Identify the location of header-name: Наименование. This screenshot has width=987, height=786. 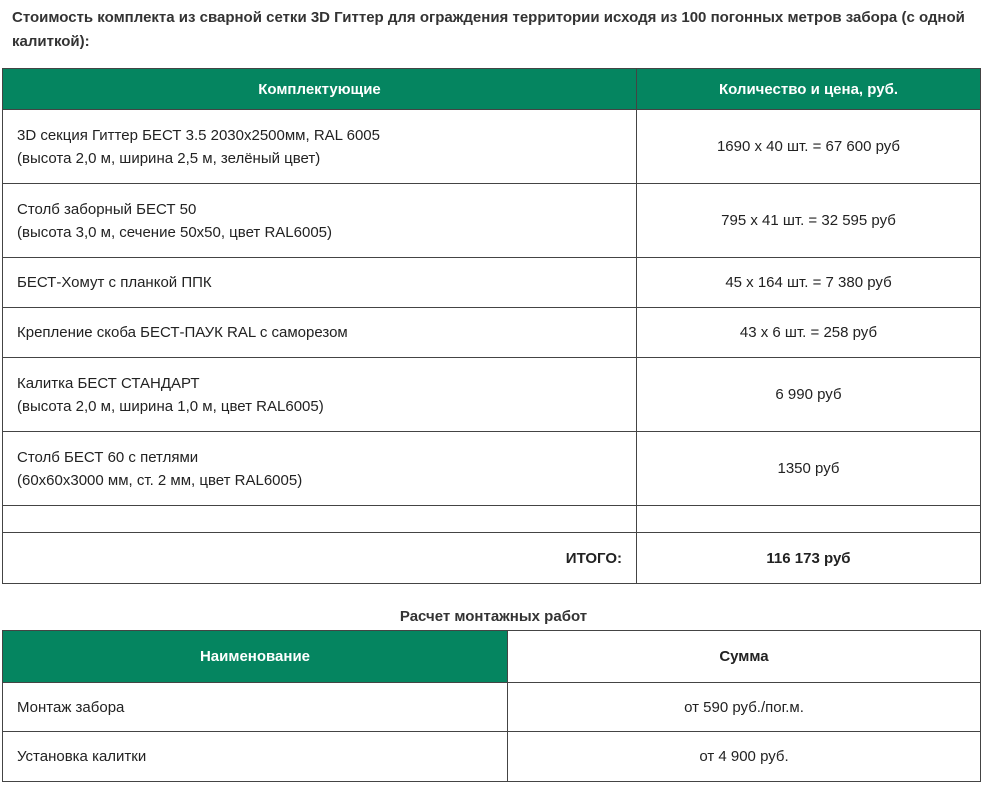
(255, 656).